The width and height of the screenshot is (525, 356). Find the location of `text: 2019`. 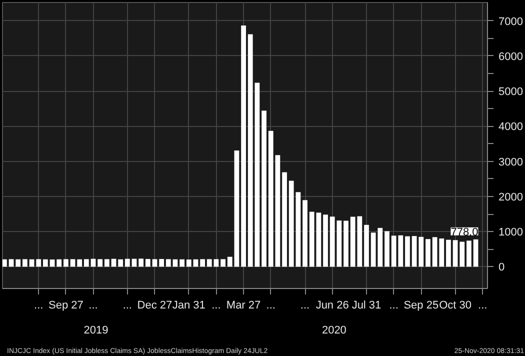

text: 2019 is located at coordinates (96, 330).